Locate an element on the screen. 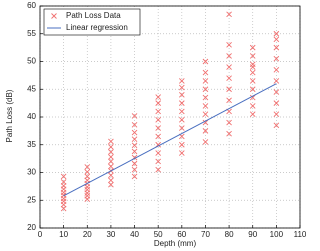  y-tick-label: 35 is located at coordinates (31, 144).